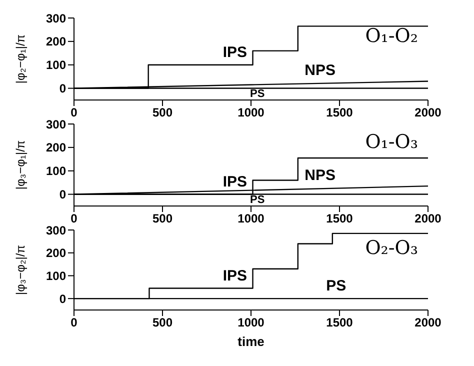  What do you see at coordinates (20, 270) in the screenshot?
I see `y-axis-title: |φ₃−φ₂|/π` at bounding box center [20, 270].